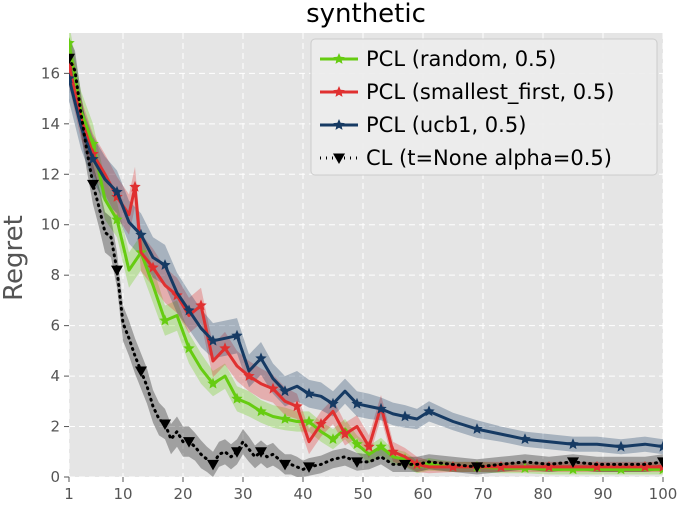 This screenshot has width=679, height=506. I want to click on y-tick-label: 2, so click(55, 427).